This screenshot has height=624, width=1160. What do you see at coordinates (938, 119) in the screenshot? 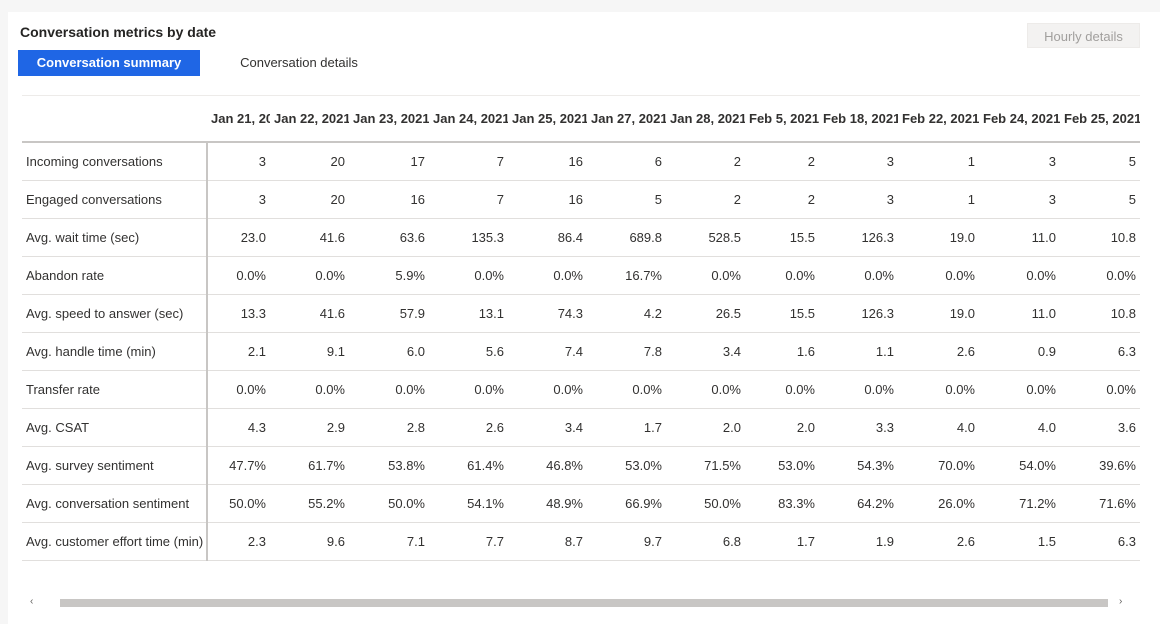
I see `column-header: Feb 22, 2021` at bounding box center [938, 119].